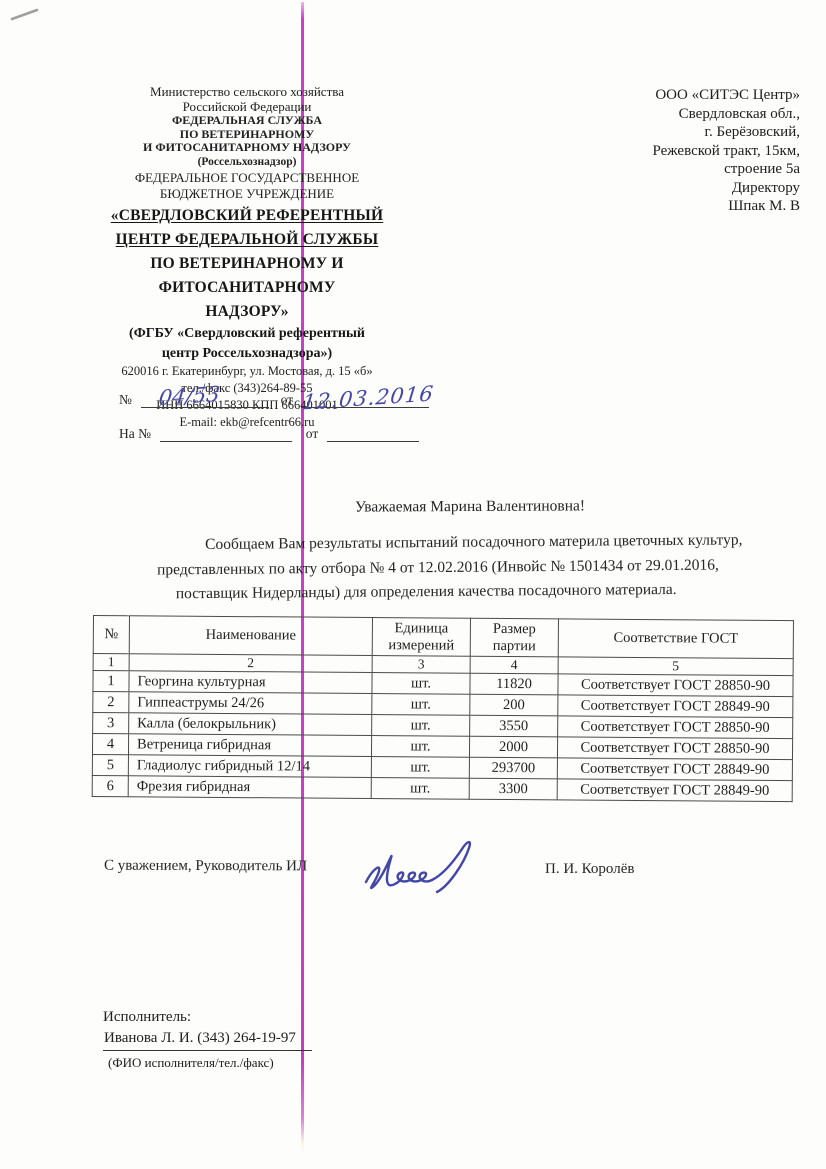 The image size is (826, 1169). What do you see at coordinates (312, 433) in the screenshot?
I see `incoming-date-label: от` at bounding box center [312, 433].